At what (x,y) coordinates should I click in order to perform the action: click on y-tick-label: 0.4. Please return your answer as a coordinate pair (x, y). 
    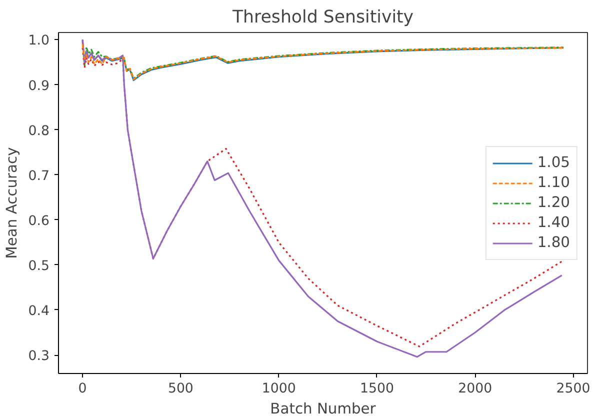
    Looking at the image, I should click on (39, 311).